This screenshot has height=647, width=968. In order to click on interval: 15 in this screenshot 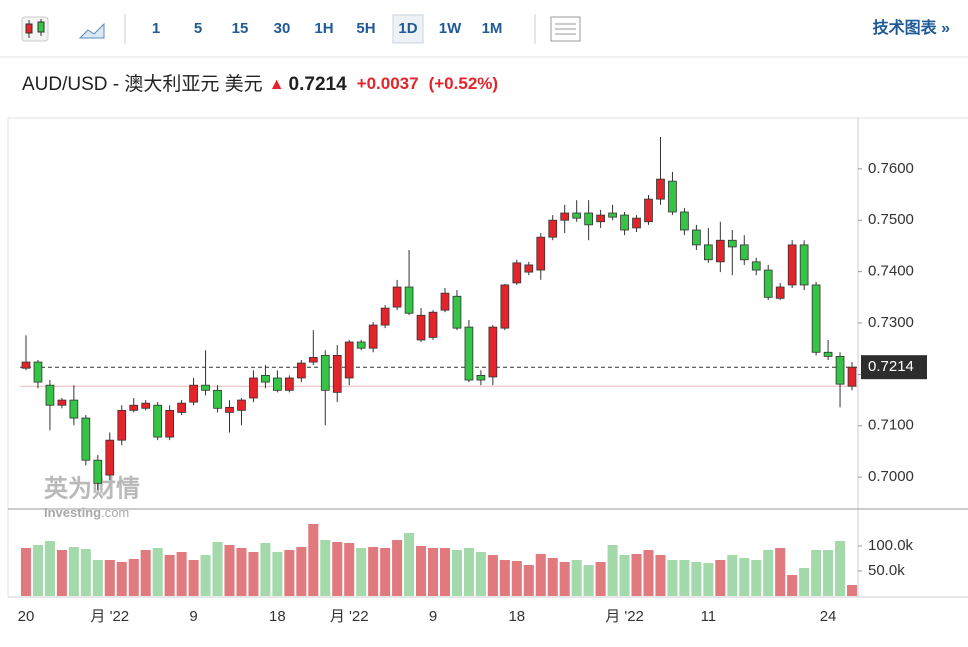, I will do `click(240, 28)`.